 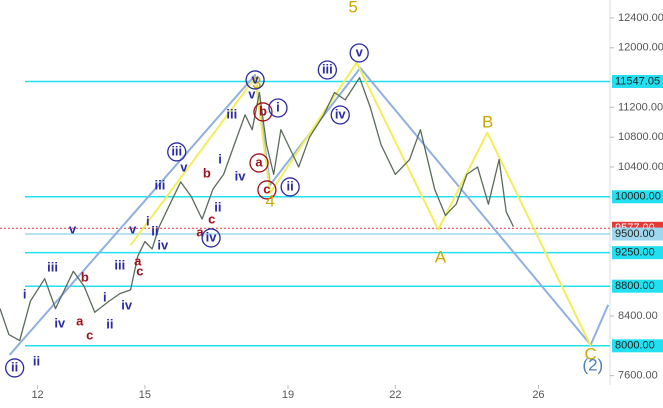 What do you see at coordinates (352, 8) in the screenshot?
I see `wave-label: 5` at bounding box center [352, 8].